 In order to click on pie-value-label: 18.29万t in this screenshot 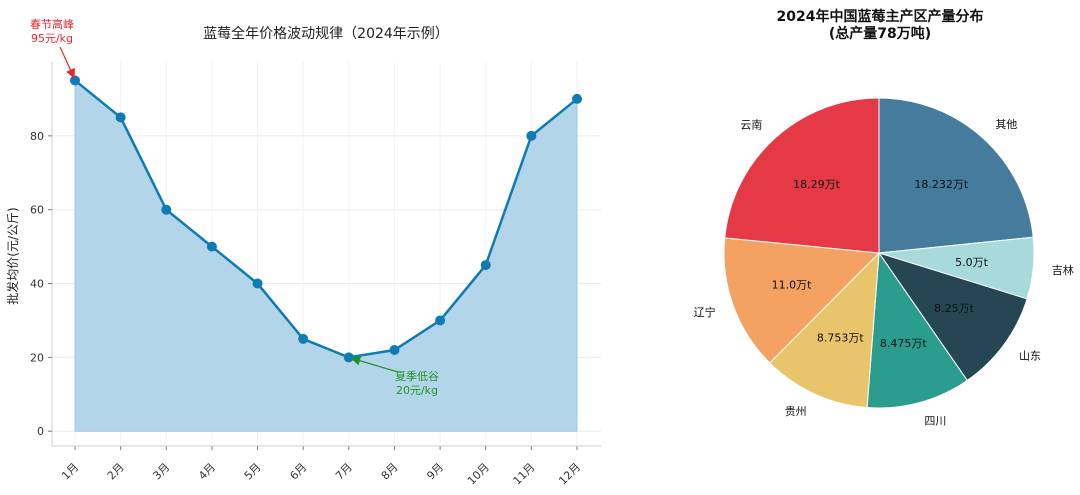, I will do `click(816, 184)`.